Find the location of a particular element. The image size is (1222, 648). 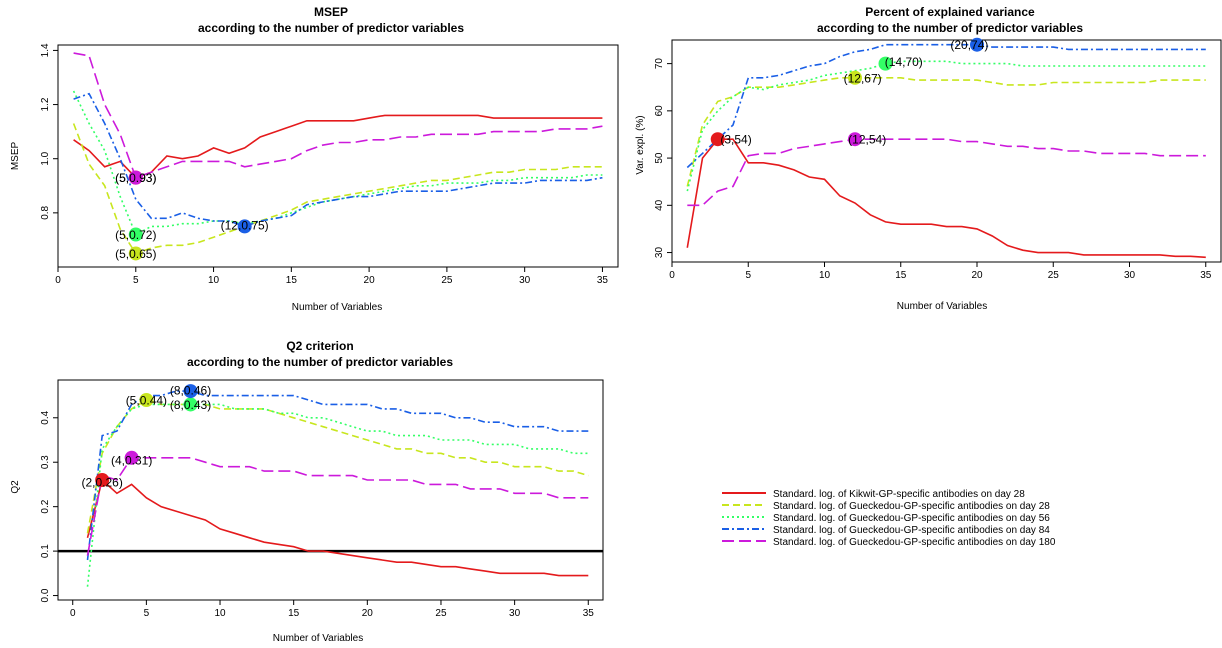

variance-xlabel: Number of Variables is located at coordinates (942, 306).